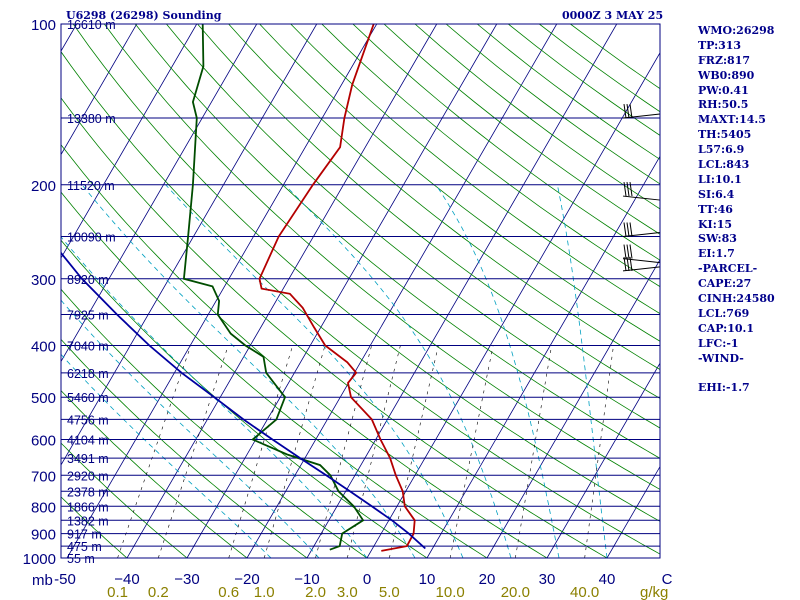  What do you see at coordinates (43, 535) in the screenshot?
I see `pressure-tick-label: 900` at bounding box center [43, 535].